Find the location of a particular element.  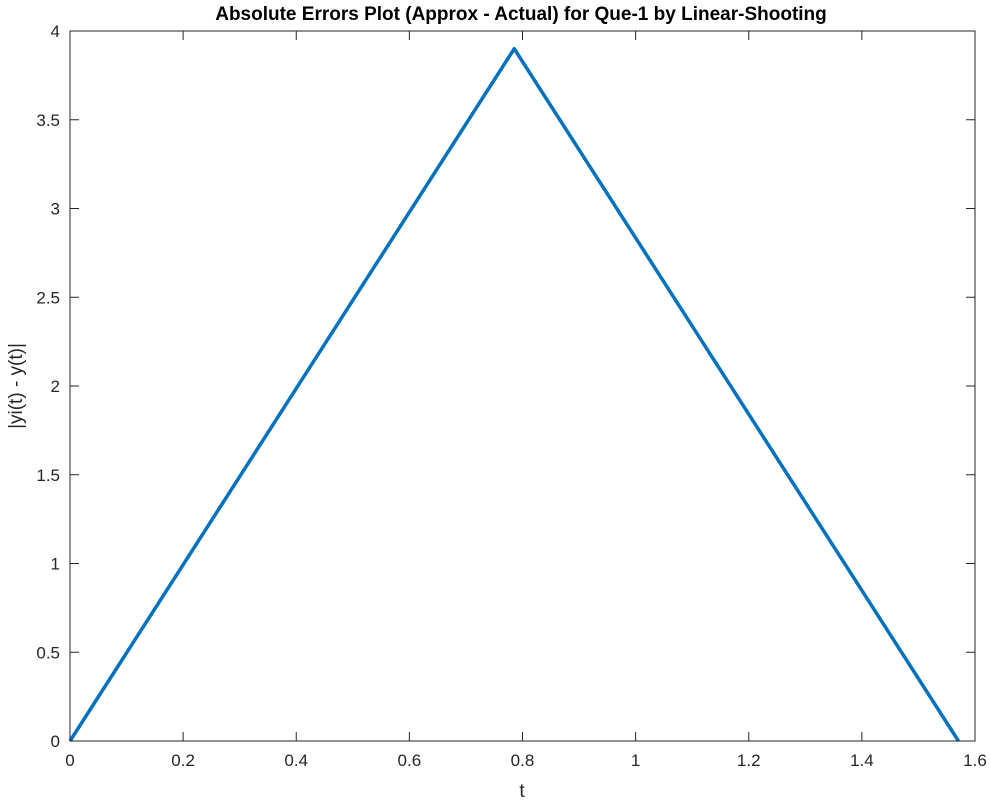

y-tick-label: 4 is located at coordinates (55, 31).